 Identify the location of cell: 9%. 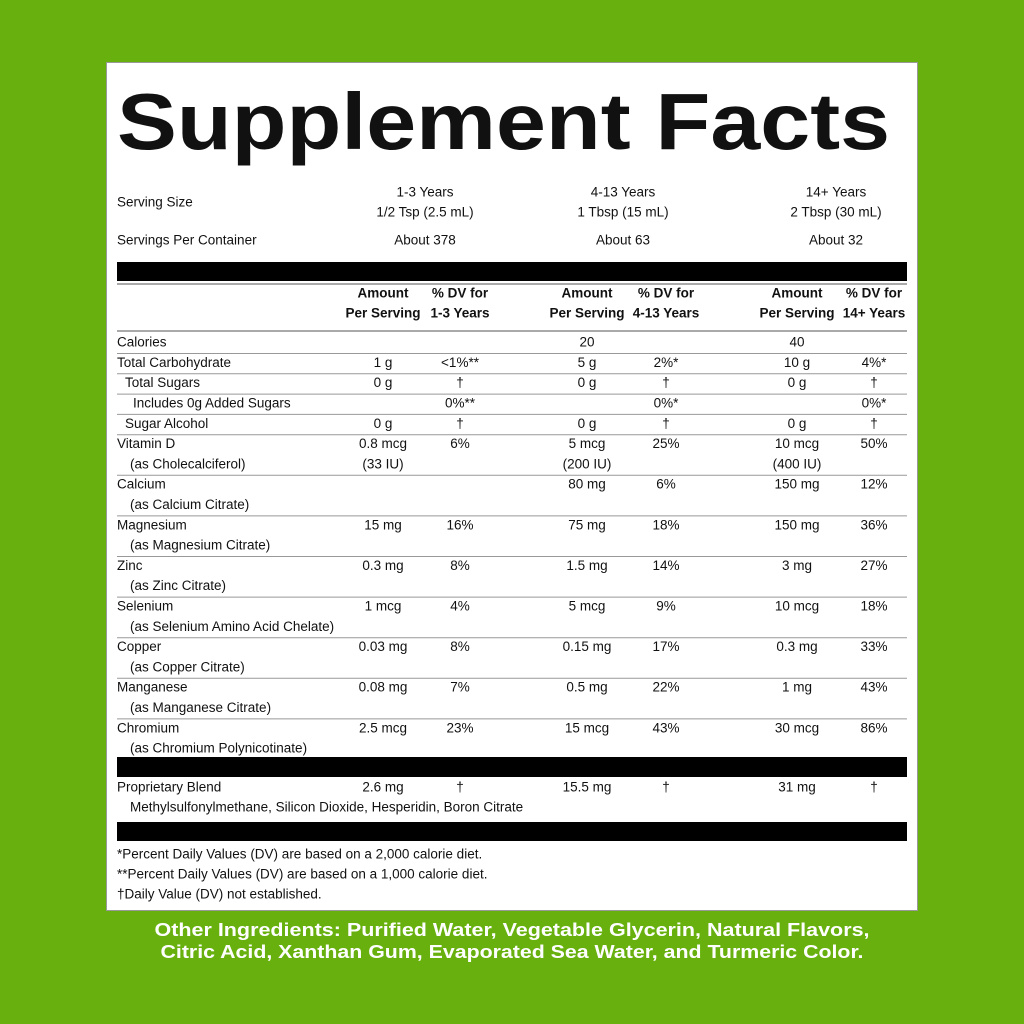
(666, 605).